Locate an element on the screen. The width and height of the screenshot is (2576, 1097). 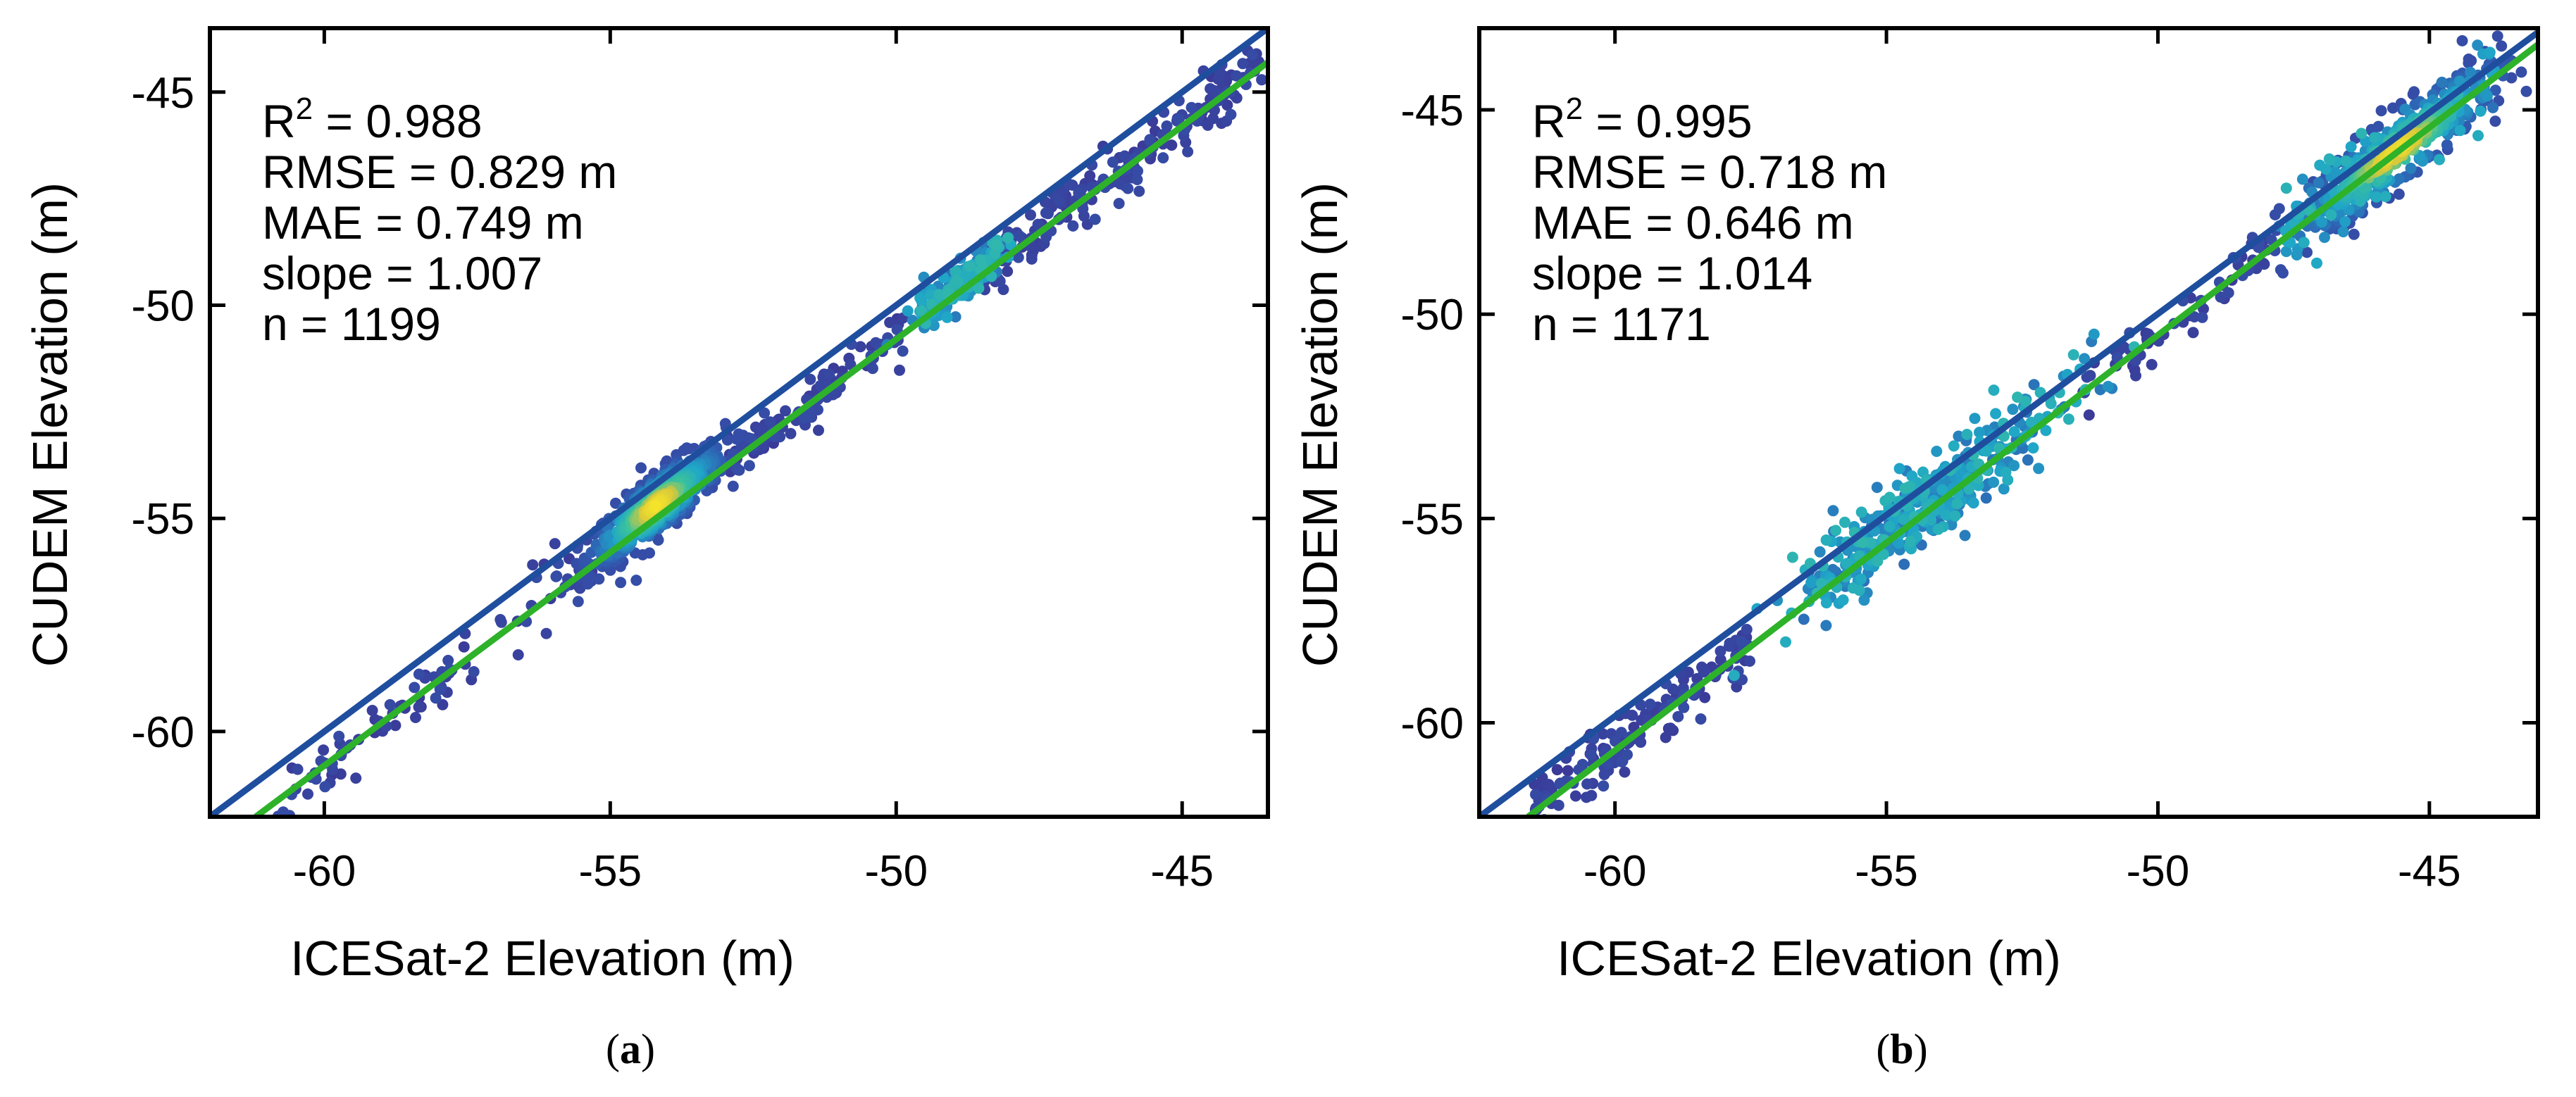
stat-n-a: n = 1199 is located at coordinates (351, 324).